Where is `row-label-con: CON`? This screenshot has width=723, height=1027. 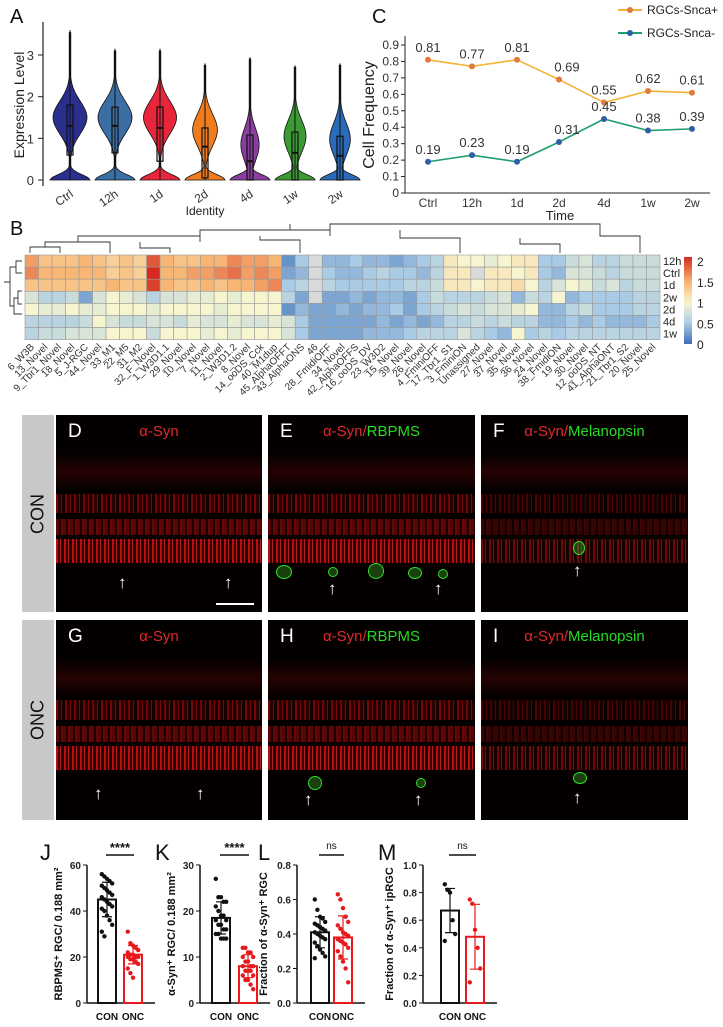 row-label-con: CON is located at coordinates (38, 513).